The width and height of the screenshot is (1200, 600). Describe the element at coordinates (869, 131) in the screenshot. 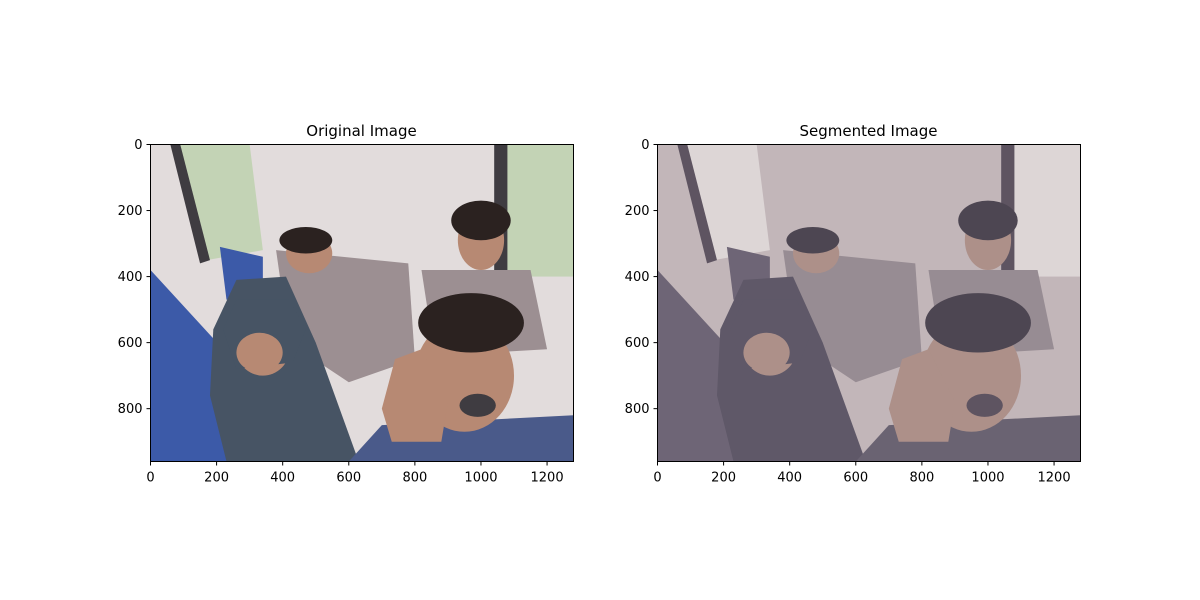

I see `panel-title: Segmented Image` at that location.